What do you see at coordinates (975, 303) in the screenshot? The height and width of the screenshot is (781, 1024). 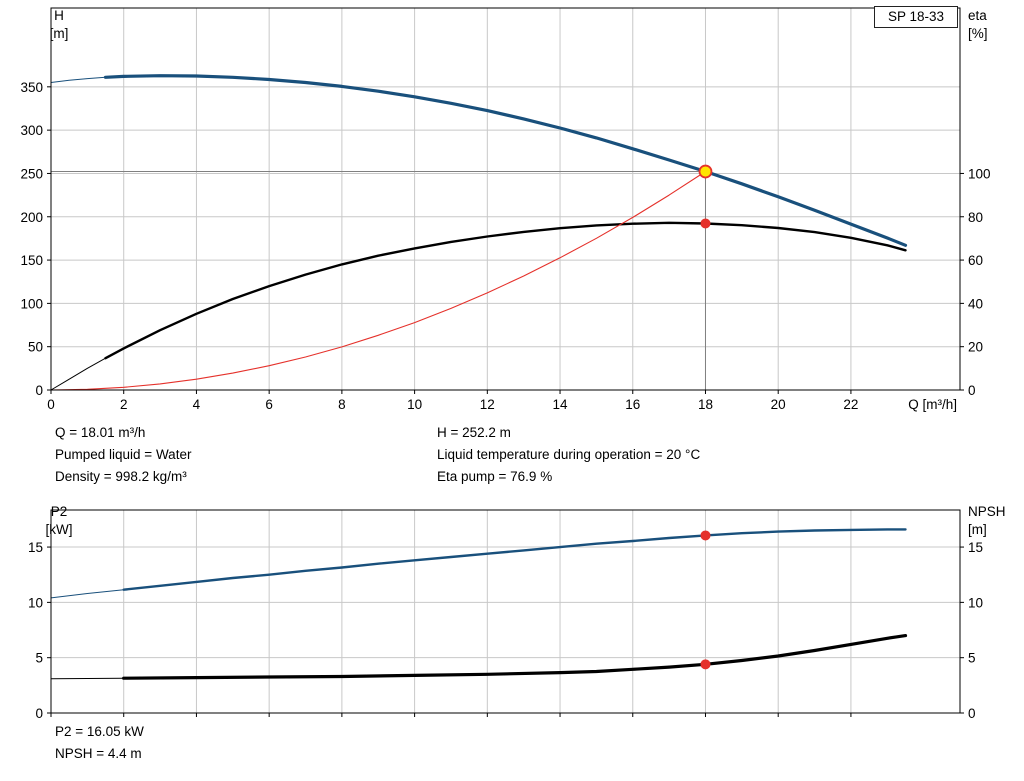 I see `y-tick-label-right: 40` at bounding box center [975, 303].